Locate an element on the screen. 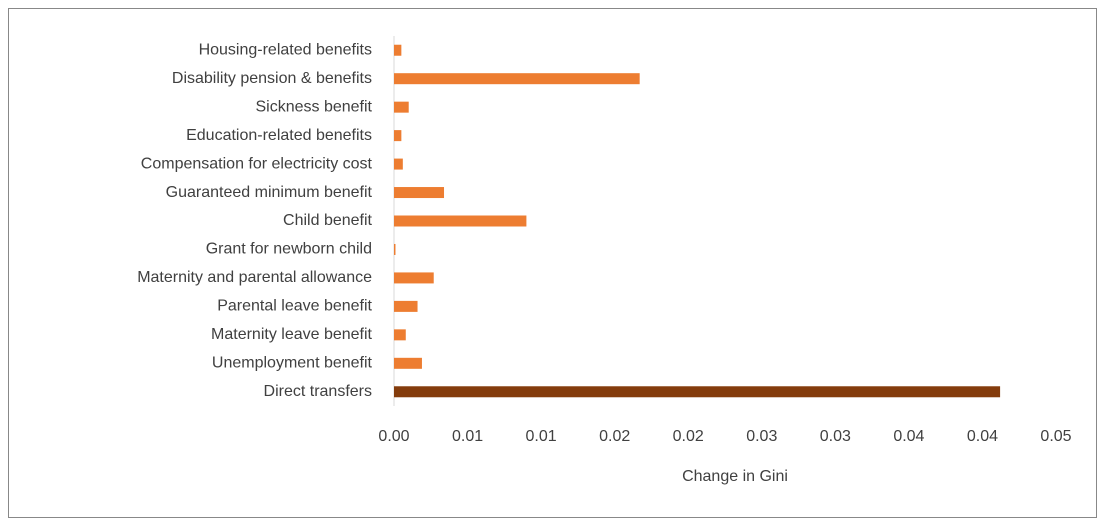 This screenshot has width=1098, height=519. y-tick-label: Grant for newborn child is located at coordinates (289, 249).